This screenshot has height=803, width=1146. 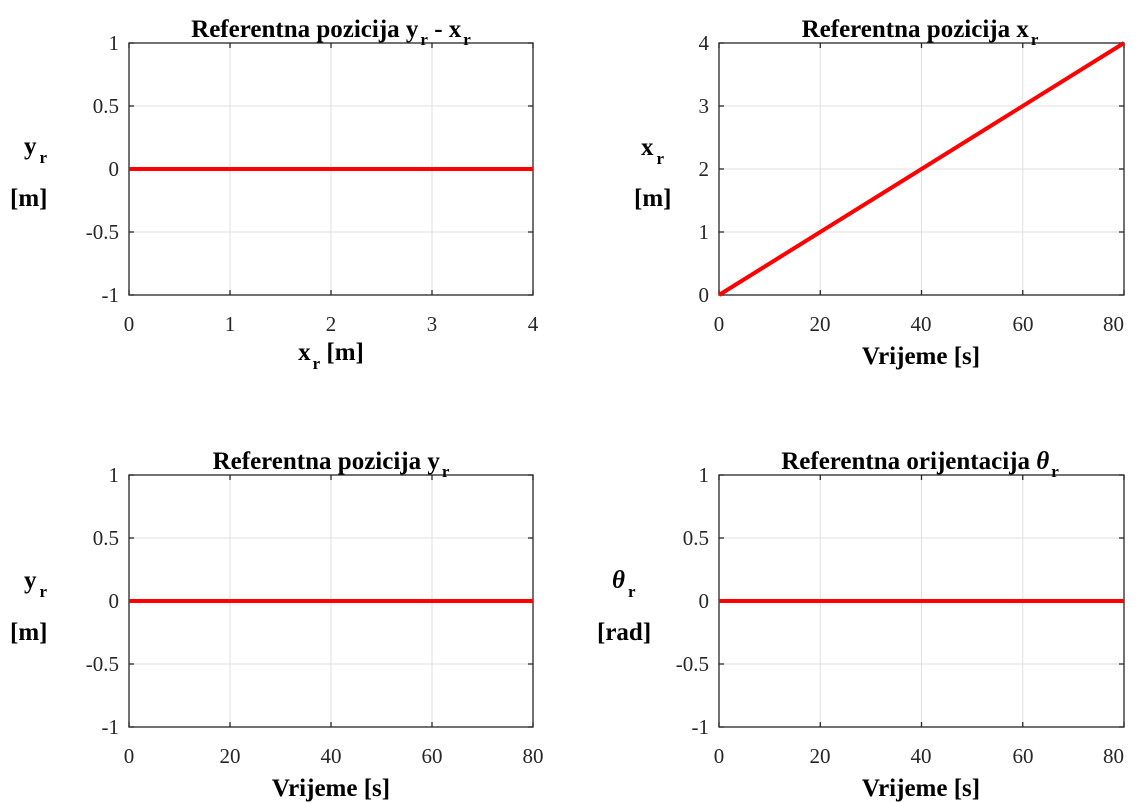 I want to click on panel-1-xtick-labels: 0 1 2 3 4, so click(x=331, y=324).